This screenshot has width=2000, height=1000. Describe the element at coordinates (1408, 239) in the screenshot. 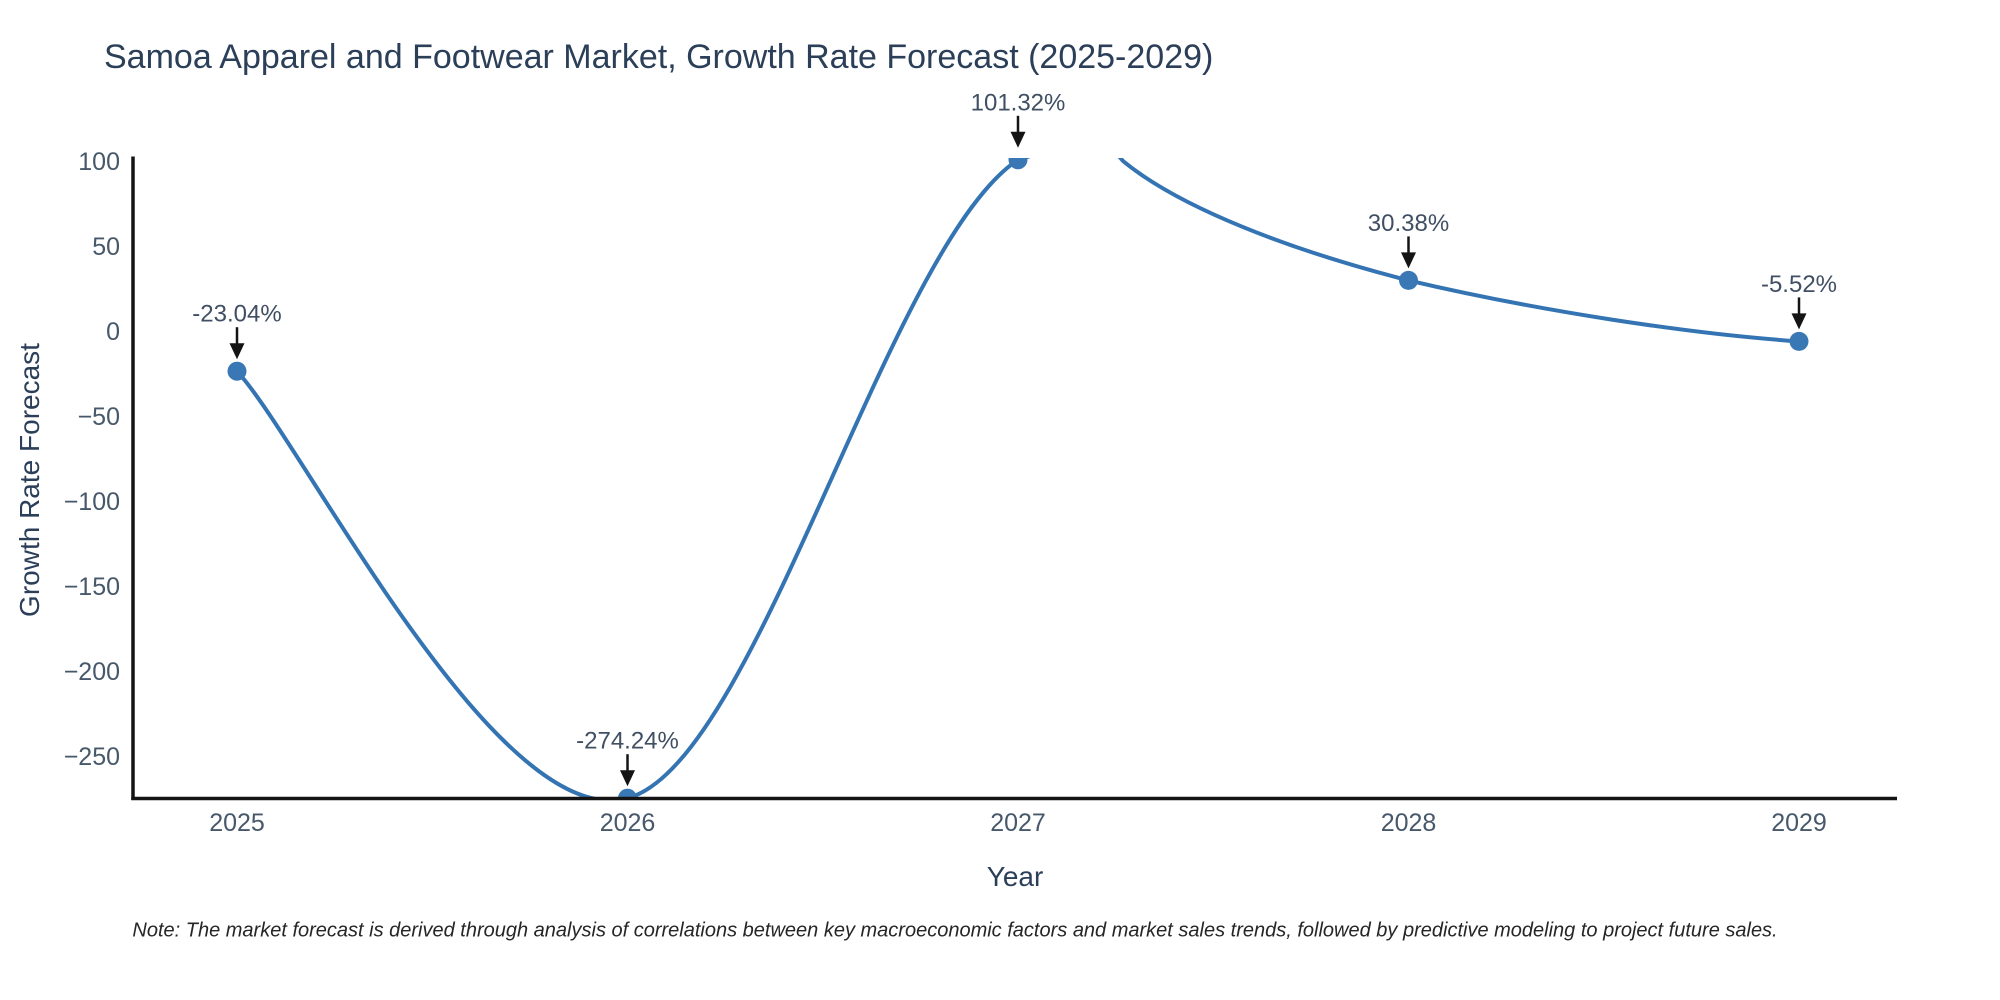

I see `annotation-2028: 30.38%` at that location.